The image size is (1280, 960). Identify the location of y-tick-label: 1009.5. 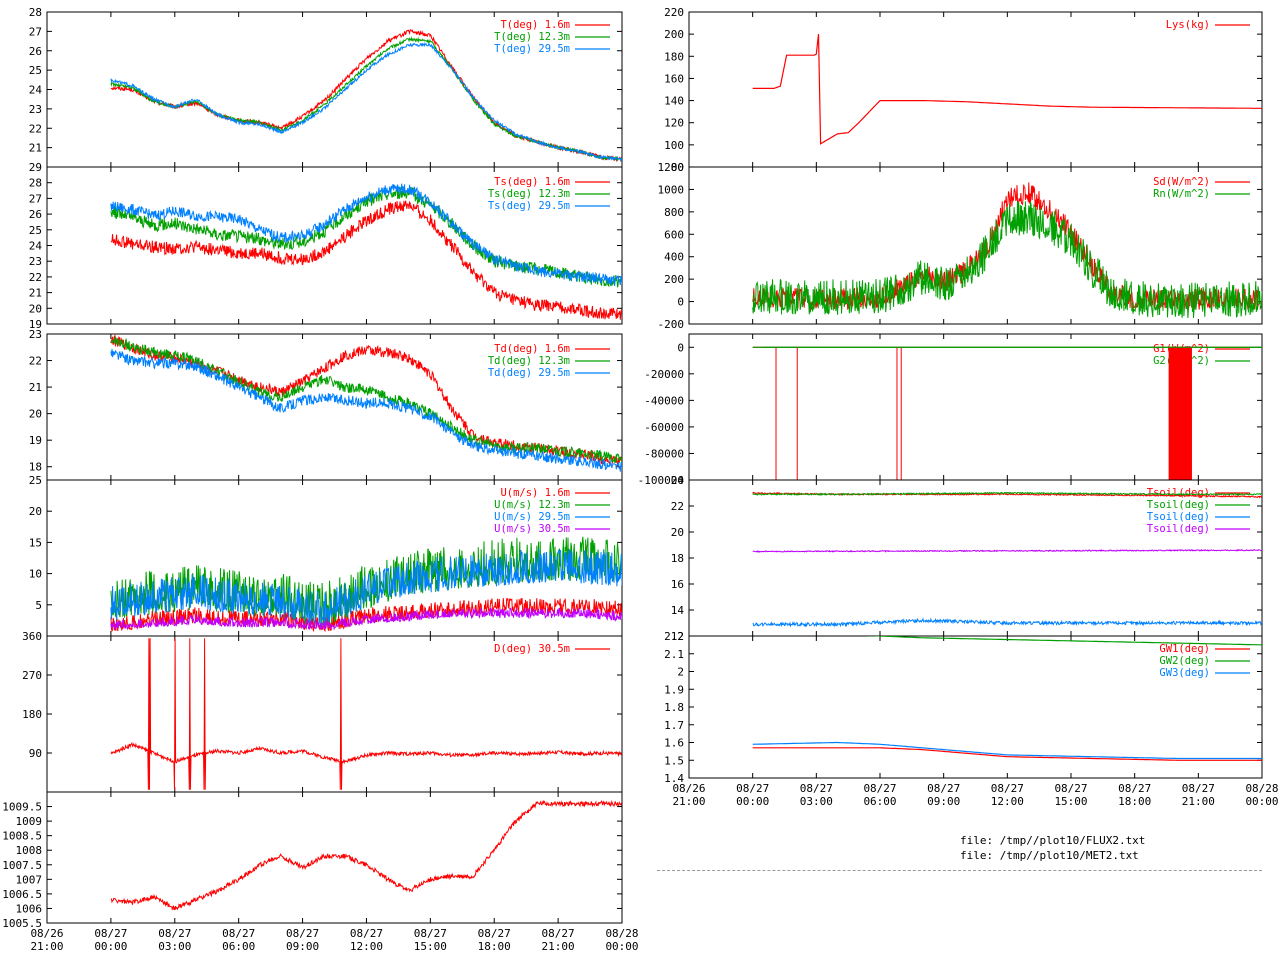
(22, 807).